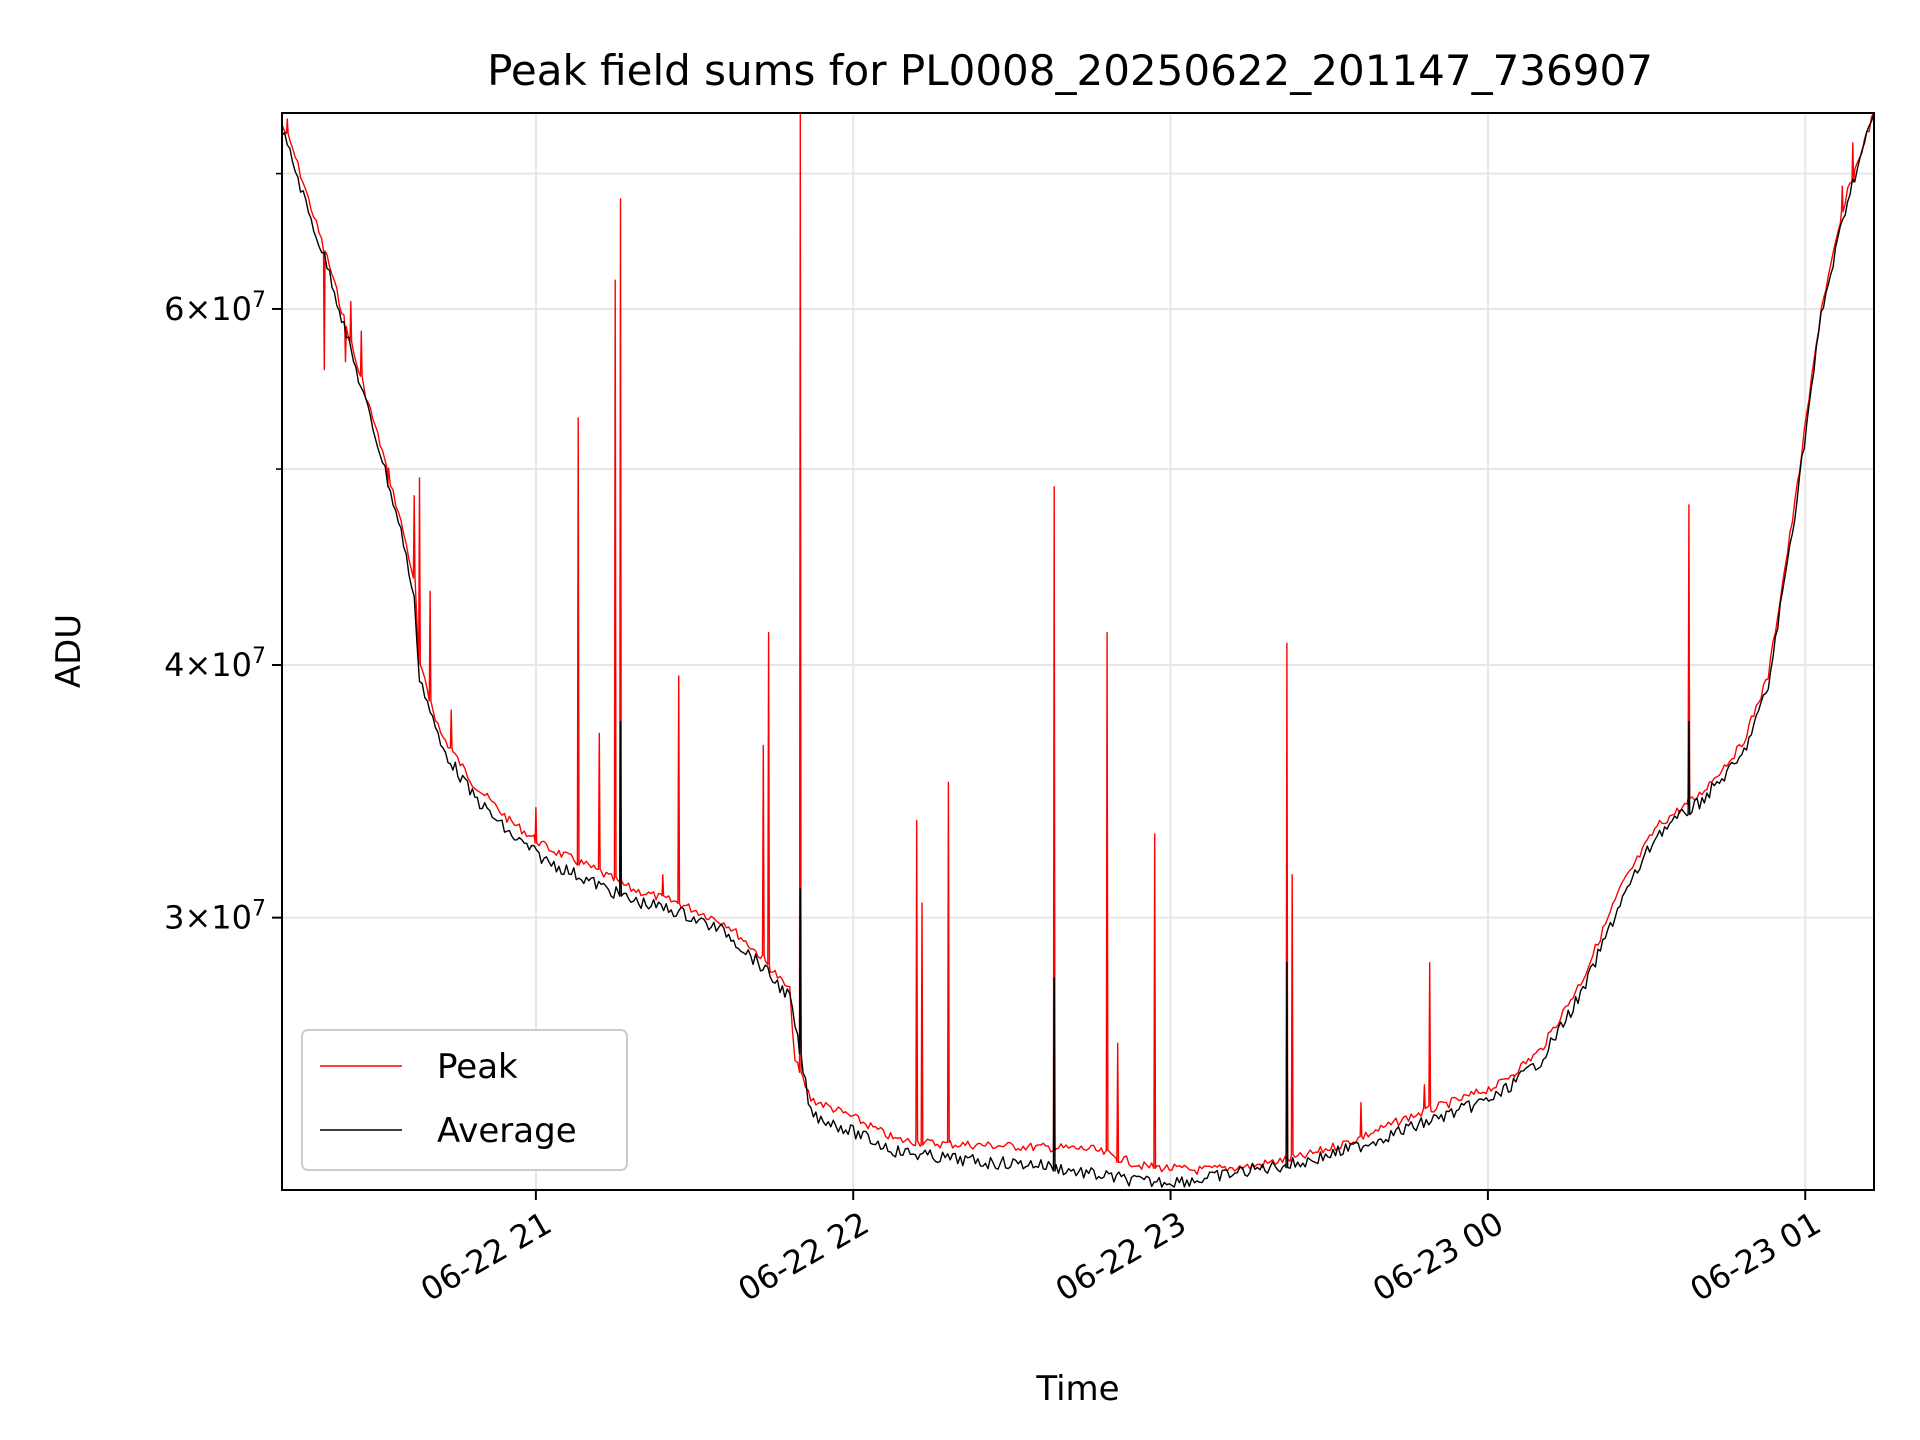 The width and height of the screenshot is (1920, 1440). Describe the element at coordinates (215, 308) in the screenshot. I see `y-tick-label: 6×107` at that location.